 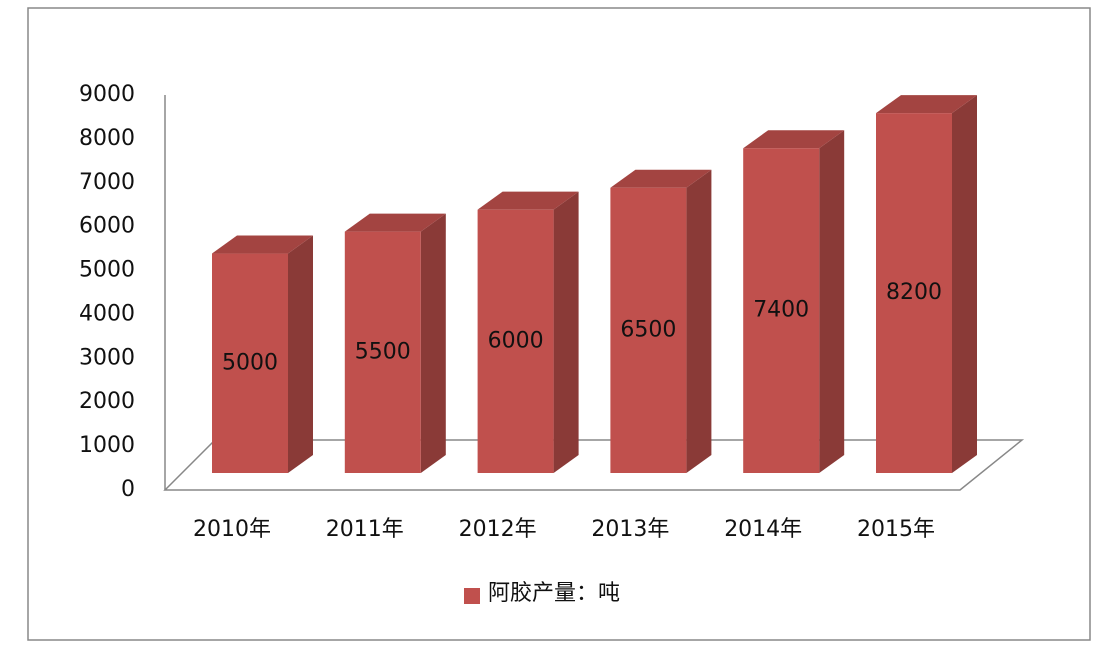 What do you see at coordinates (128, 489) in the screenshot?
I see `y-tick-label: 0` at bounding box center [128, 489].